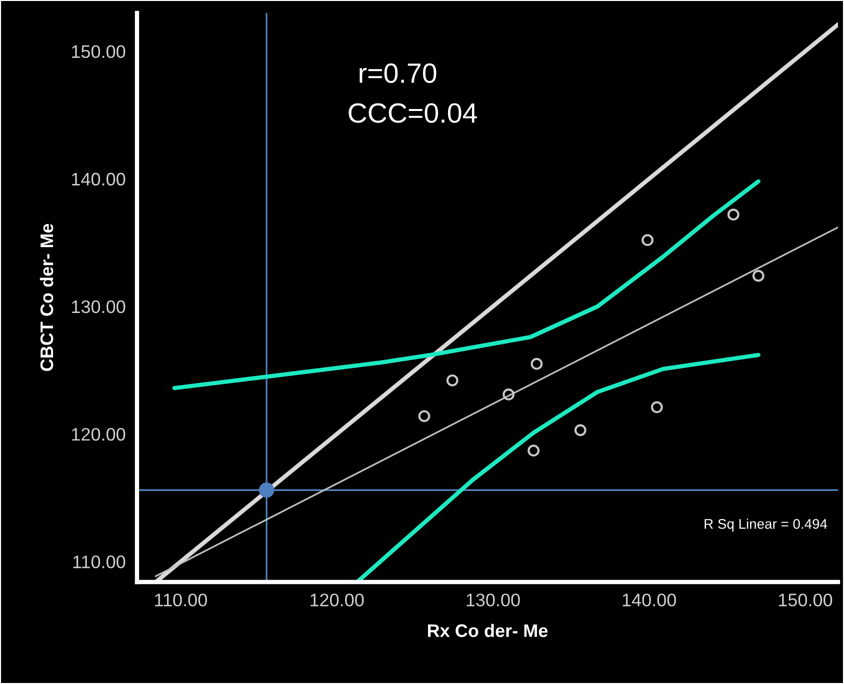  I want to click on y-tick-label: 120.00, so click(99, 434).